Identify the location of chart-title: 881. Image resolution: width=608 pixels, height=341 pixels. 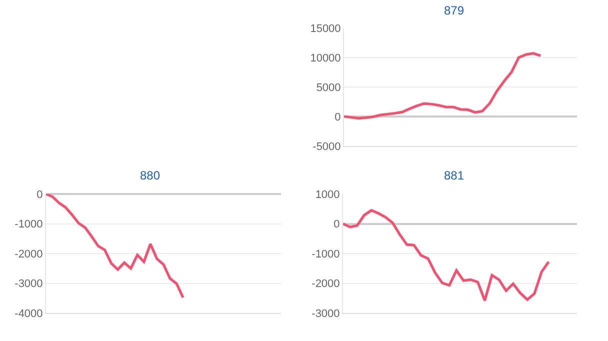
(454, 175).